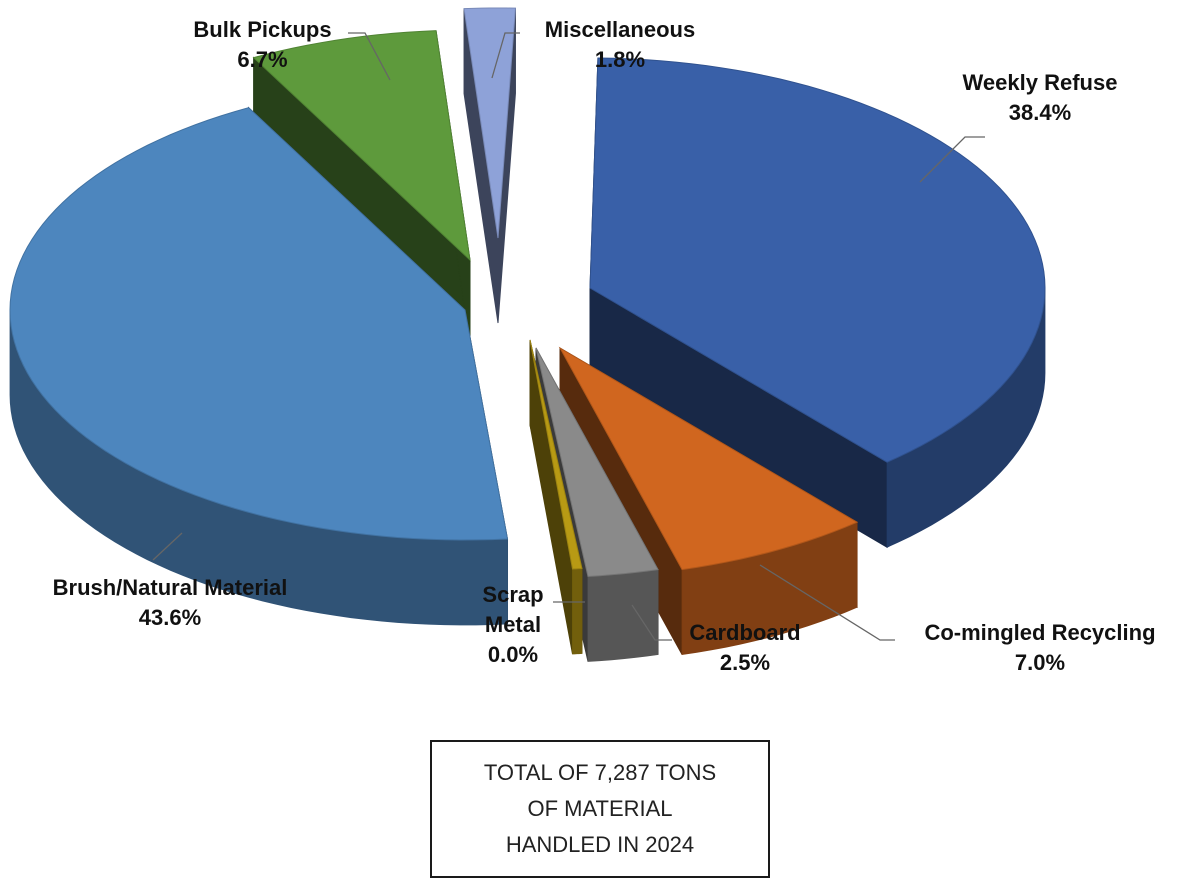 The height and width of the screenshot is (895, 1200). Describe the element at coordinates (745, 632) in the screenshot. I see `label-cardboard-name: Cardboard` at that location.